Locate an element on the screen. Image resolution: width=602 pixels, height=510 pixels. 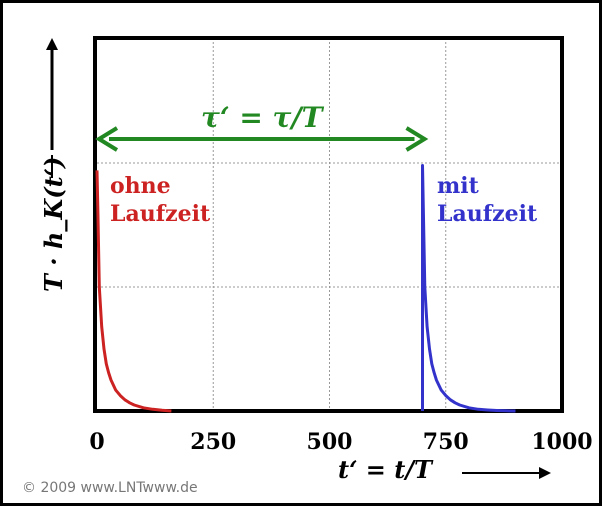
blue-label-line2: Laufzeit is located at coordinates (487, 214).